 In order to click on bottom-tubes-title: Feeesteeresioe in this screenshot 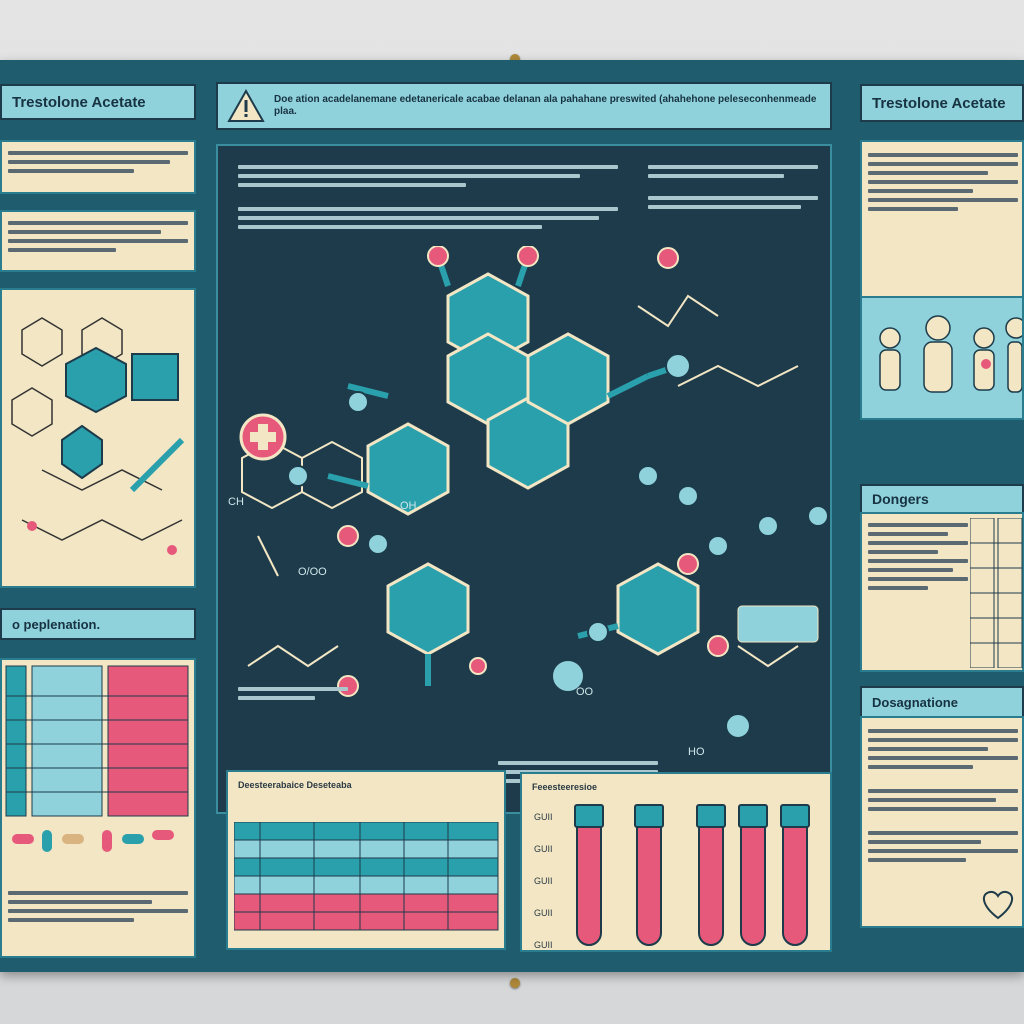, I will do `click(565, 787)`.